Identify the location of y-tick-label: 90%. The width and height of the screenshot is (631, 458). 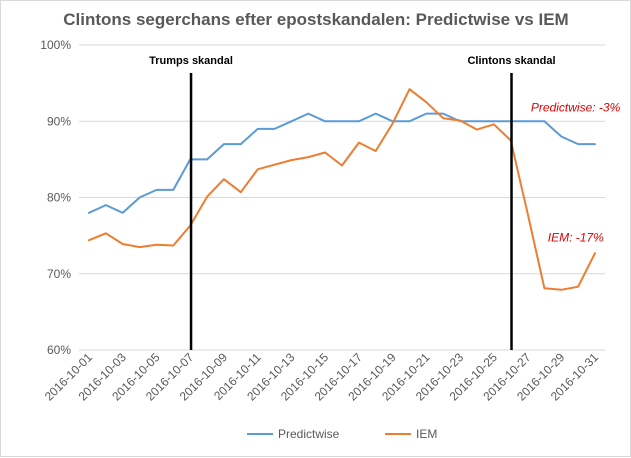
(59, 121).